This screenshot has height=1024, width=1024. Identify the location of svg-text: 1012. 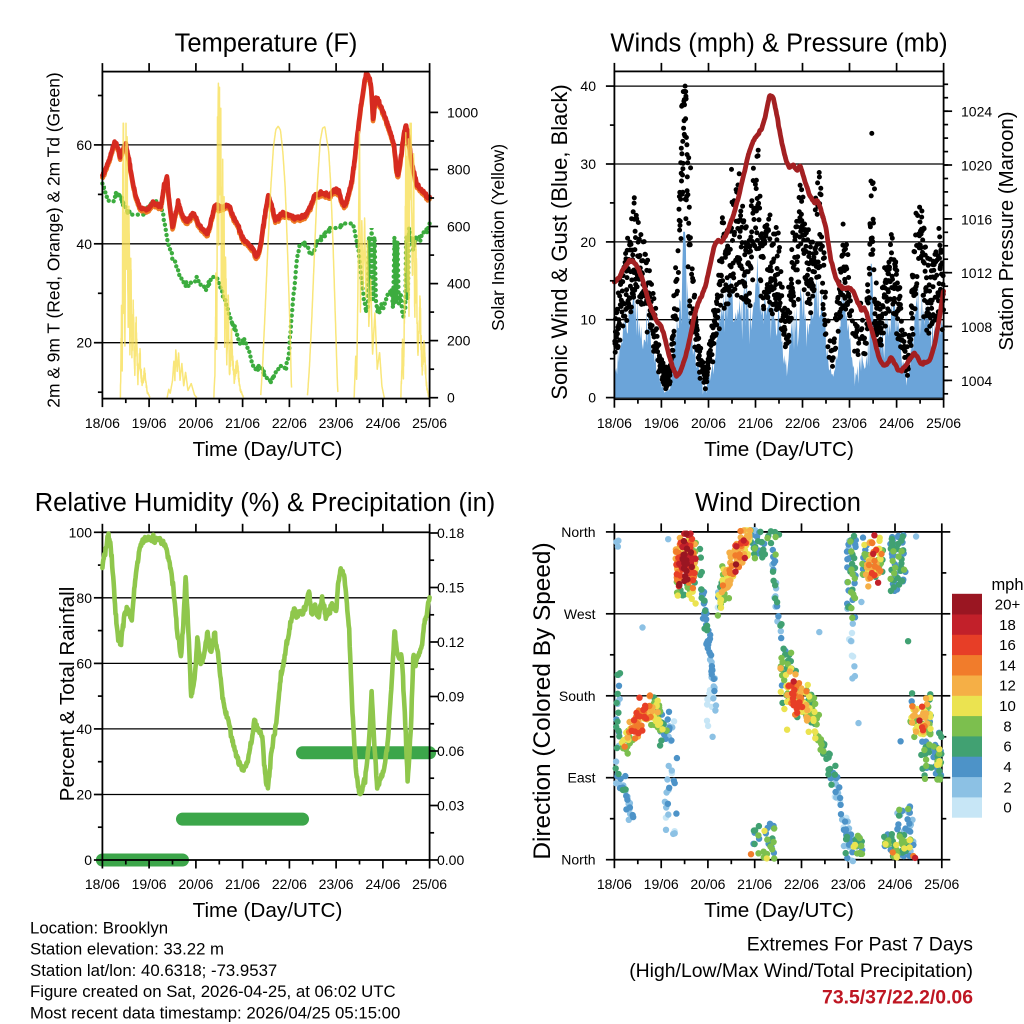
(976, 273).